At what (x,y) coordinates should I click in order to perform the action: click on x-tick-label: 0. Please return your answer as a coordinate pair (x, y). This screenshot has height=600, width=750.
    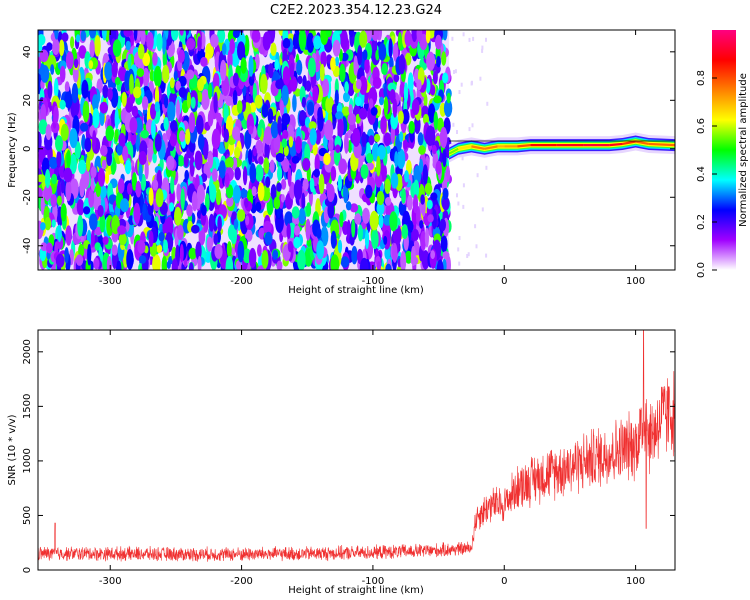
    Looking at the image, I should click on (504, 281).